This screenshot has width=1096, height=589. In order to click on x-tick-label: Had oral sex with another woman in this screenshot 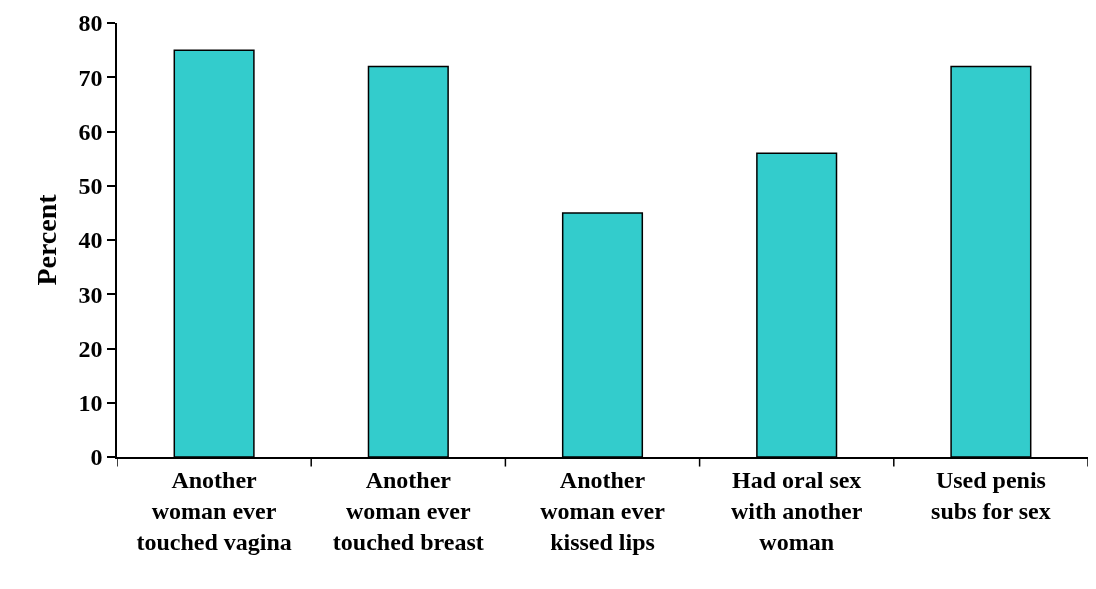, I will do `click(797, 510)`.